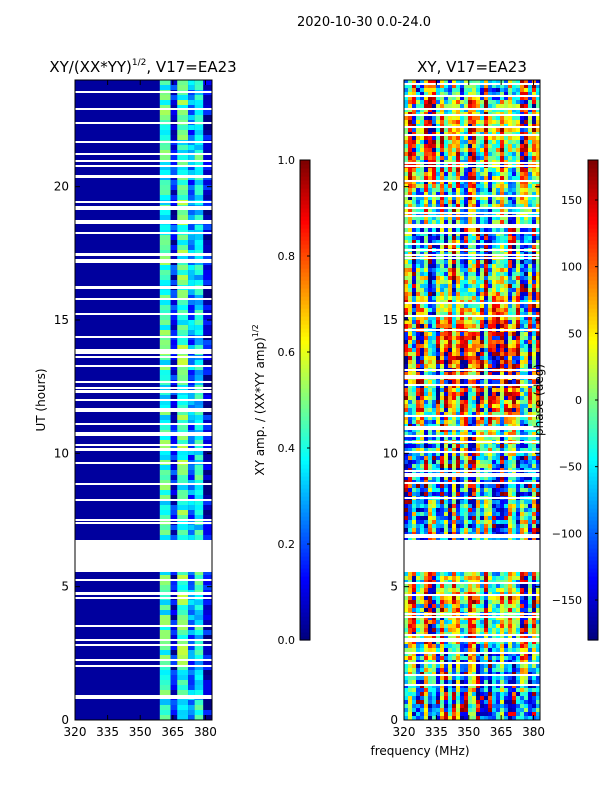 The height and width of the screenshot is (800, 600). What do you see at coordinates (305, 358) in the screenshot?
I see `amp-colorbar-step` at bounding box center [305, 358].